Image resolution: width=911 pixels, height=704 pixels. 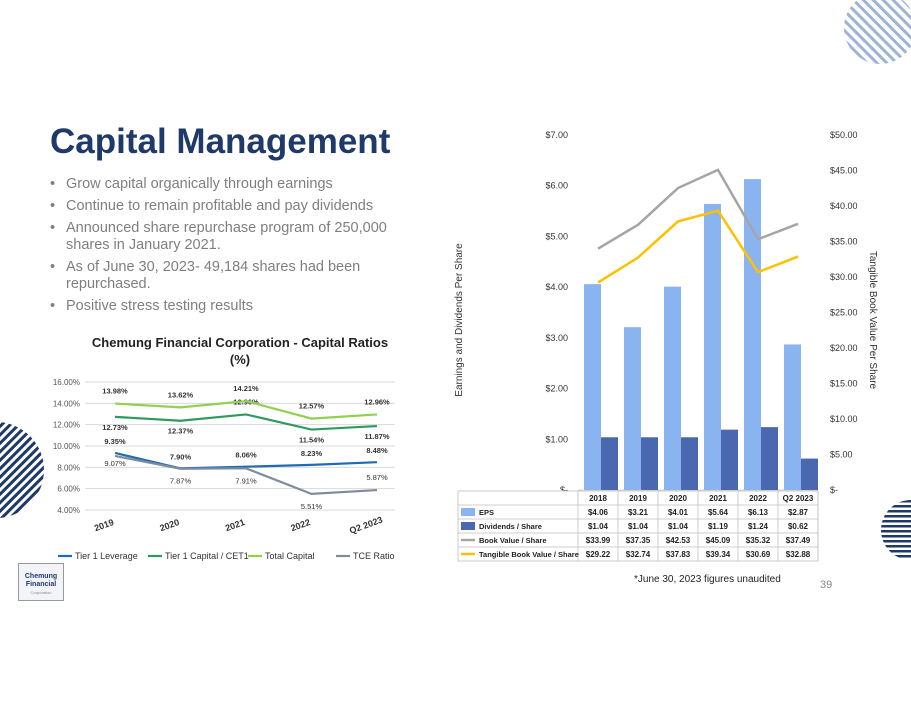 What do you see at coordinates (758, 540) in the screenshot?
I see `table-cell-value: $35.32` at bounding box center [758, 540].